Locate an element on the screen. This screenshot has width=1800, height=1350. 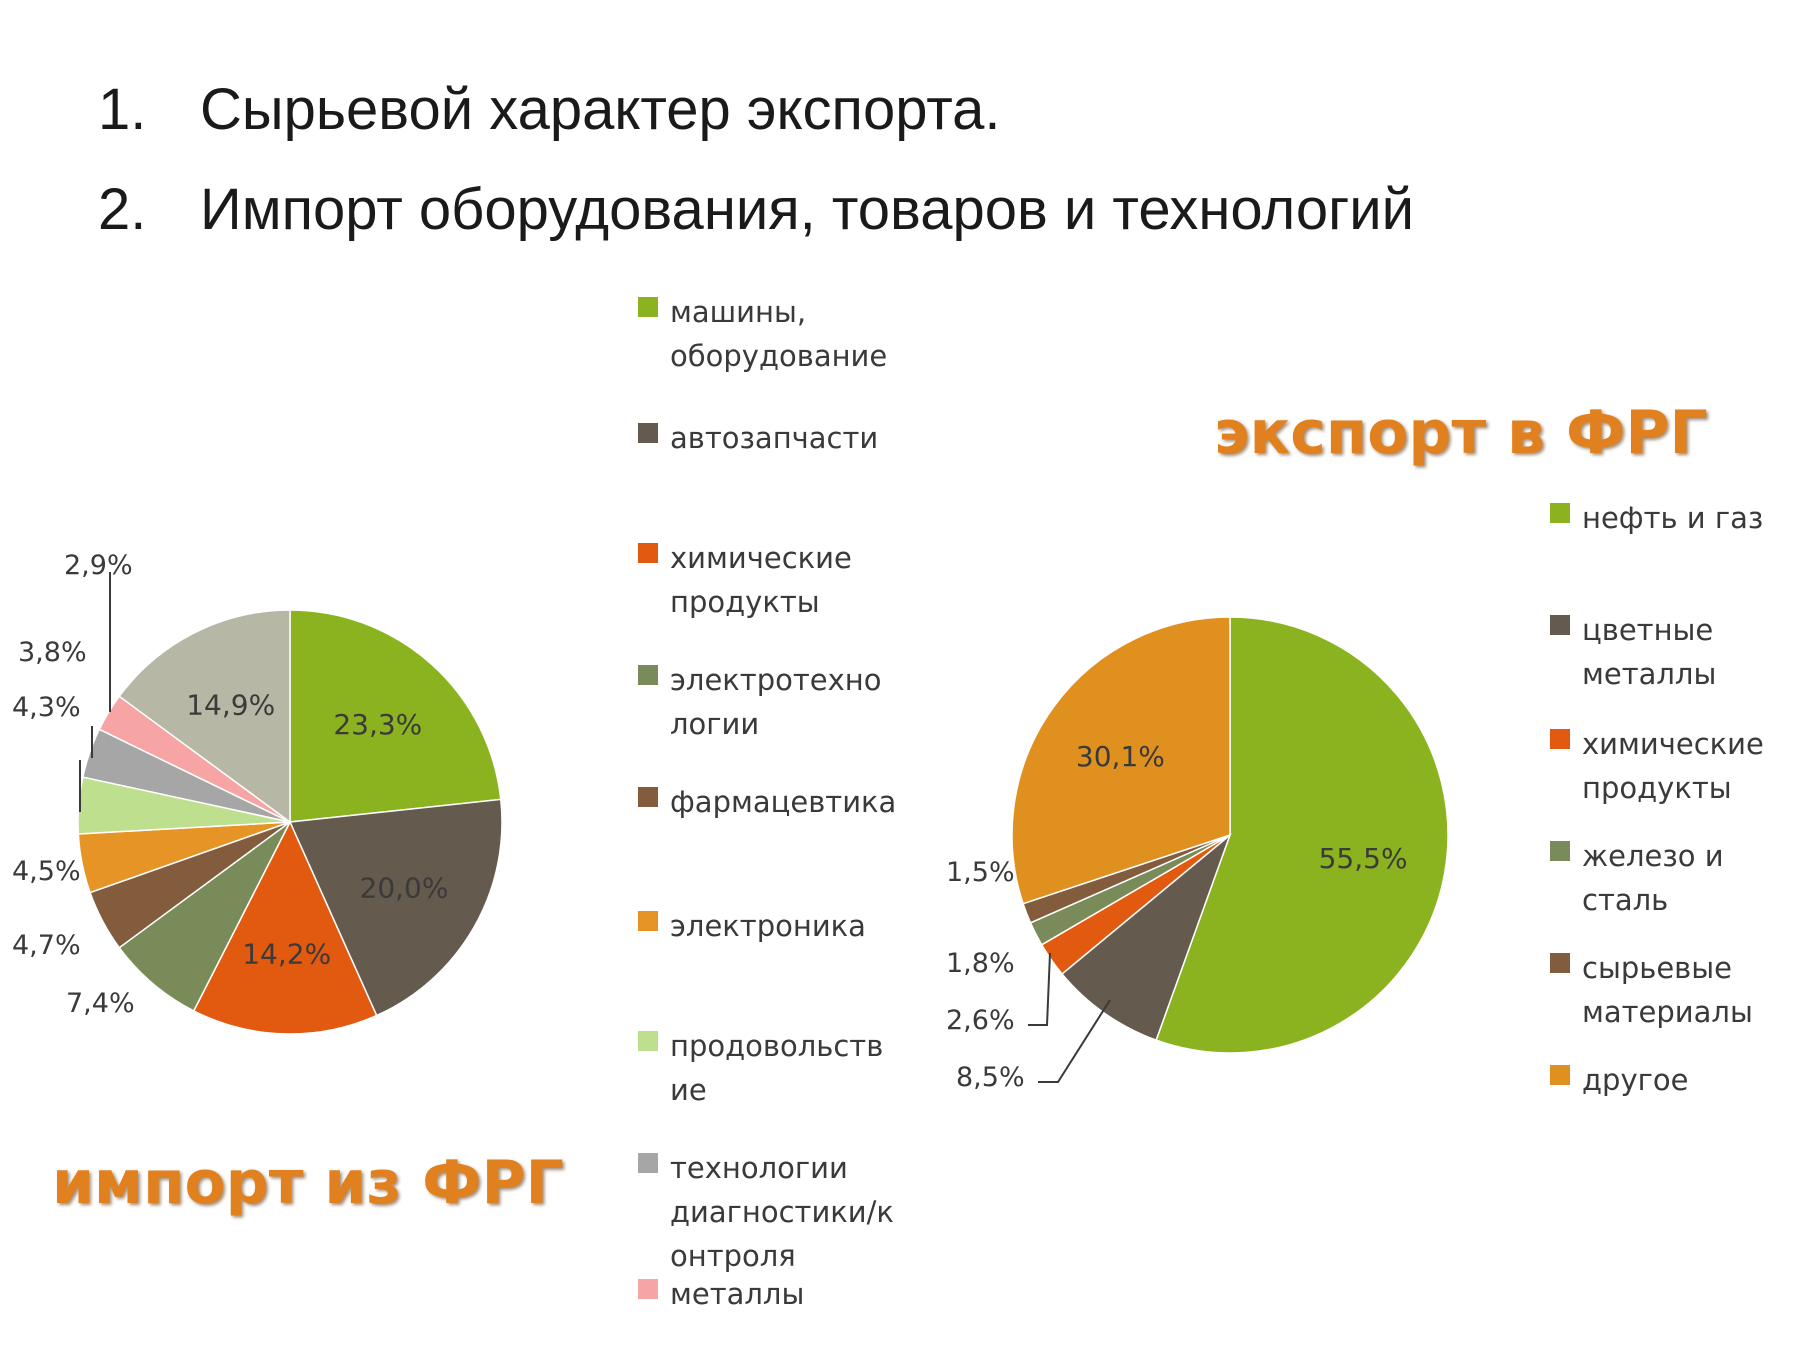
data-label-callout: 1,5% is located at coordinates (980, 872).